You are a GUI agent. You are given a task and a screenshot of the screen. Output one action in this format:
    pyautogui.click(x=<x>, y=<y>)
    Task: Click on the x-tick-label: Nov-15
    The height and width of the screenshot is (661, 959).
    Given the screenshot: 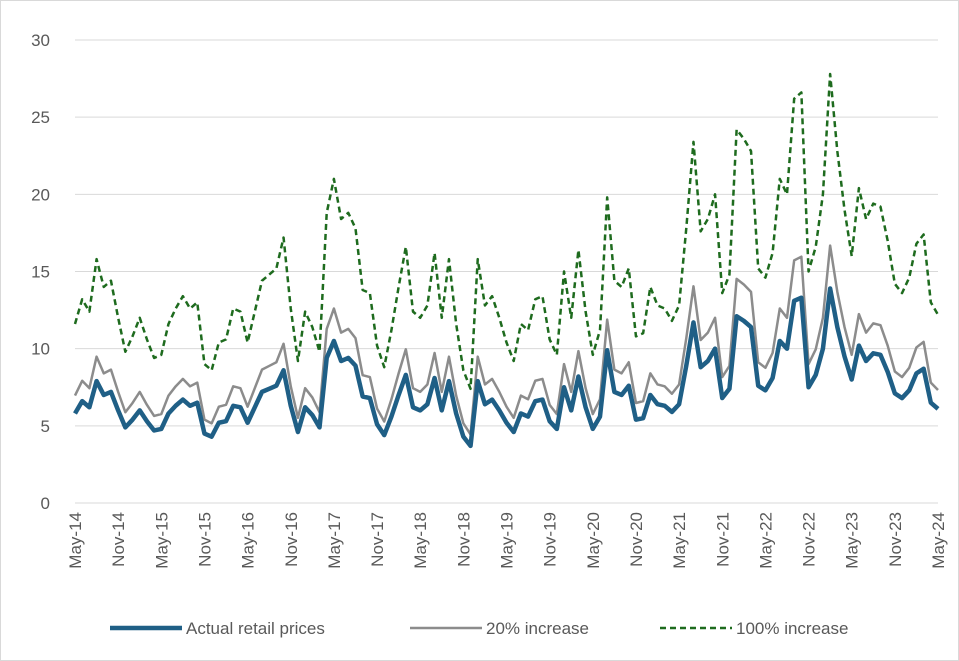 What is the action you would take?
    pyautogui.click(x=204, y=539)
    